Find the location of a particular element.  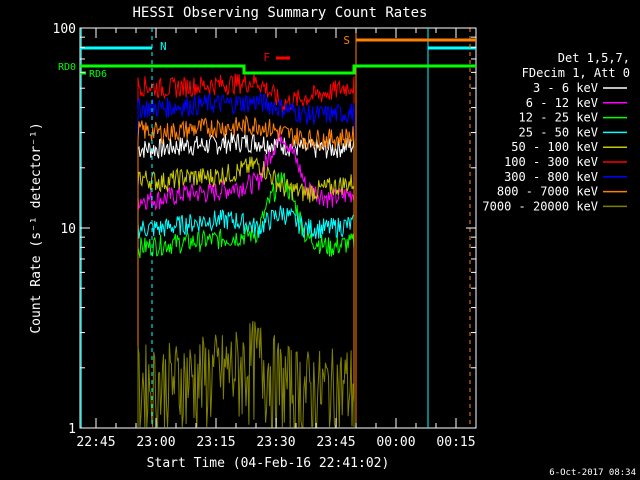

y-tick-label: 1 is located at coordinates (72, 429).